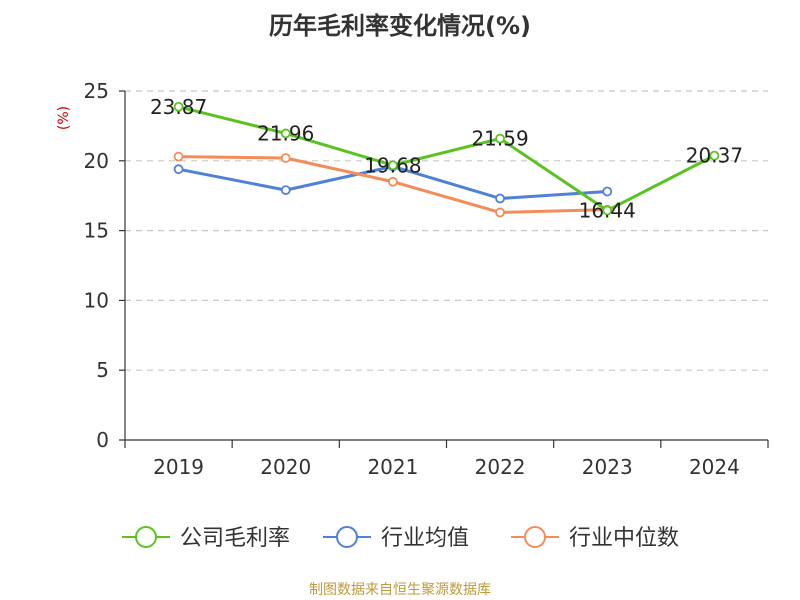 Image resolution: width=800 pixels, height=600 pixels. I want to click on source-note: 制图数据来自恒生聚源数据库, so click(400, 590).